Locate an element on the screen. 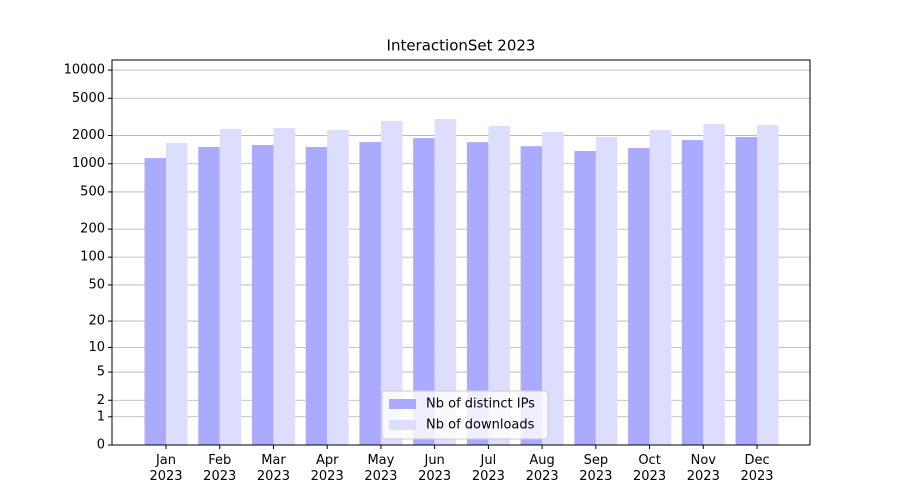 This screenshot has width=900, height=500. x-tick-label: Oct 2023 is located at coordinates (650, 468).